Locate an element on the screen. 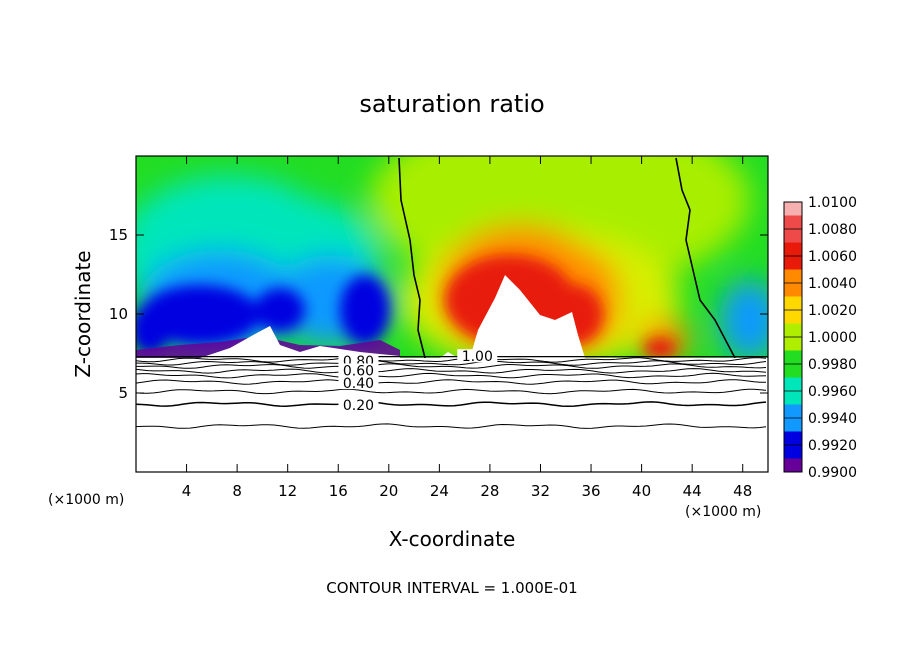 This screenshot has height=654, width=904. contour-label: 0.40 is located at coordinates (358, 384).